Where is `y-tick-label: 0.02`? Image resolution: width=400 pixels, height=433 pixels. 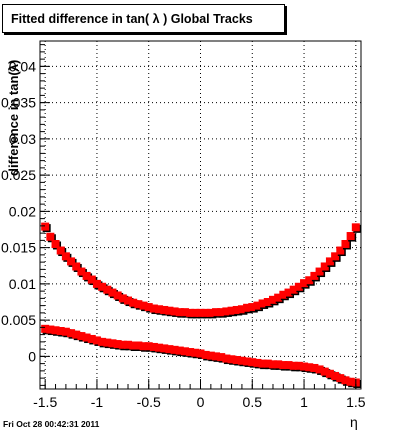
y-tick-label: 0.02 is located at coordinates (22, 211).